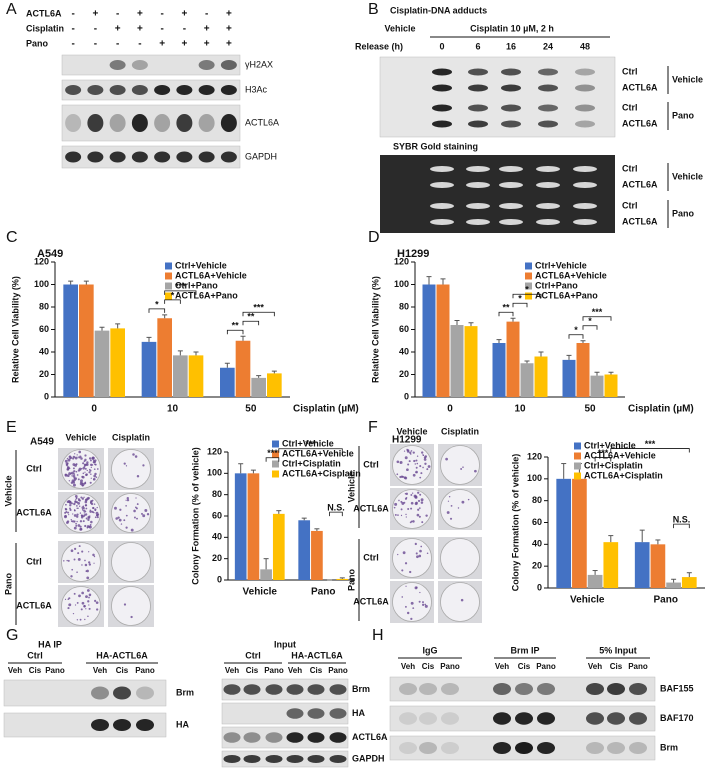 The image size is (715, 771). Describe the element at coordinates (524, 666) in the screenshot. I see `label: Cis` at that location.